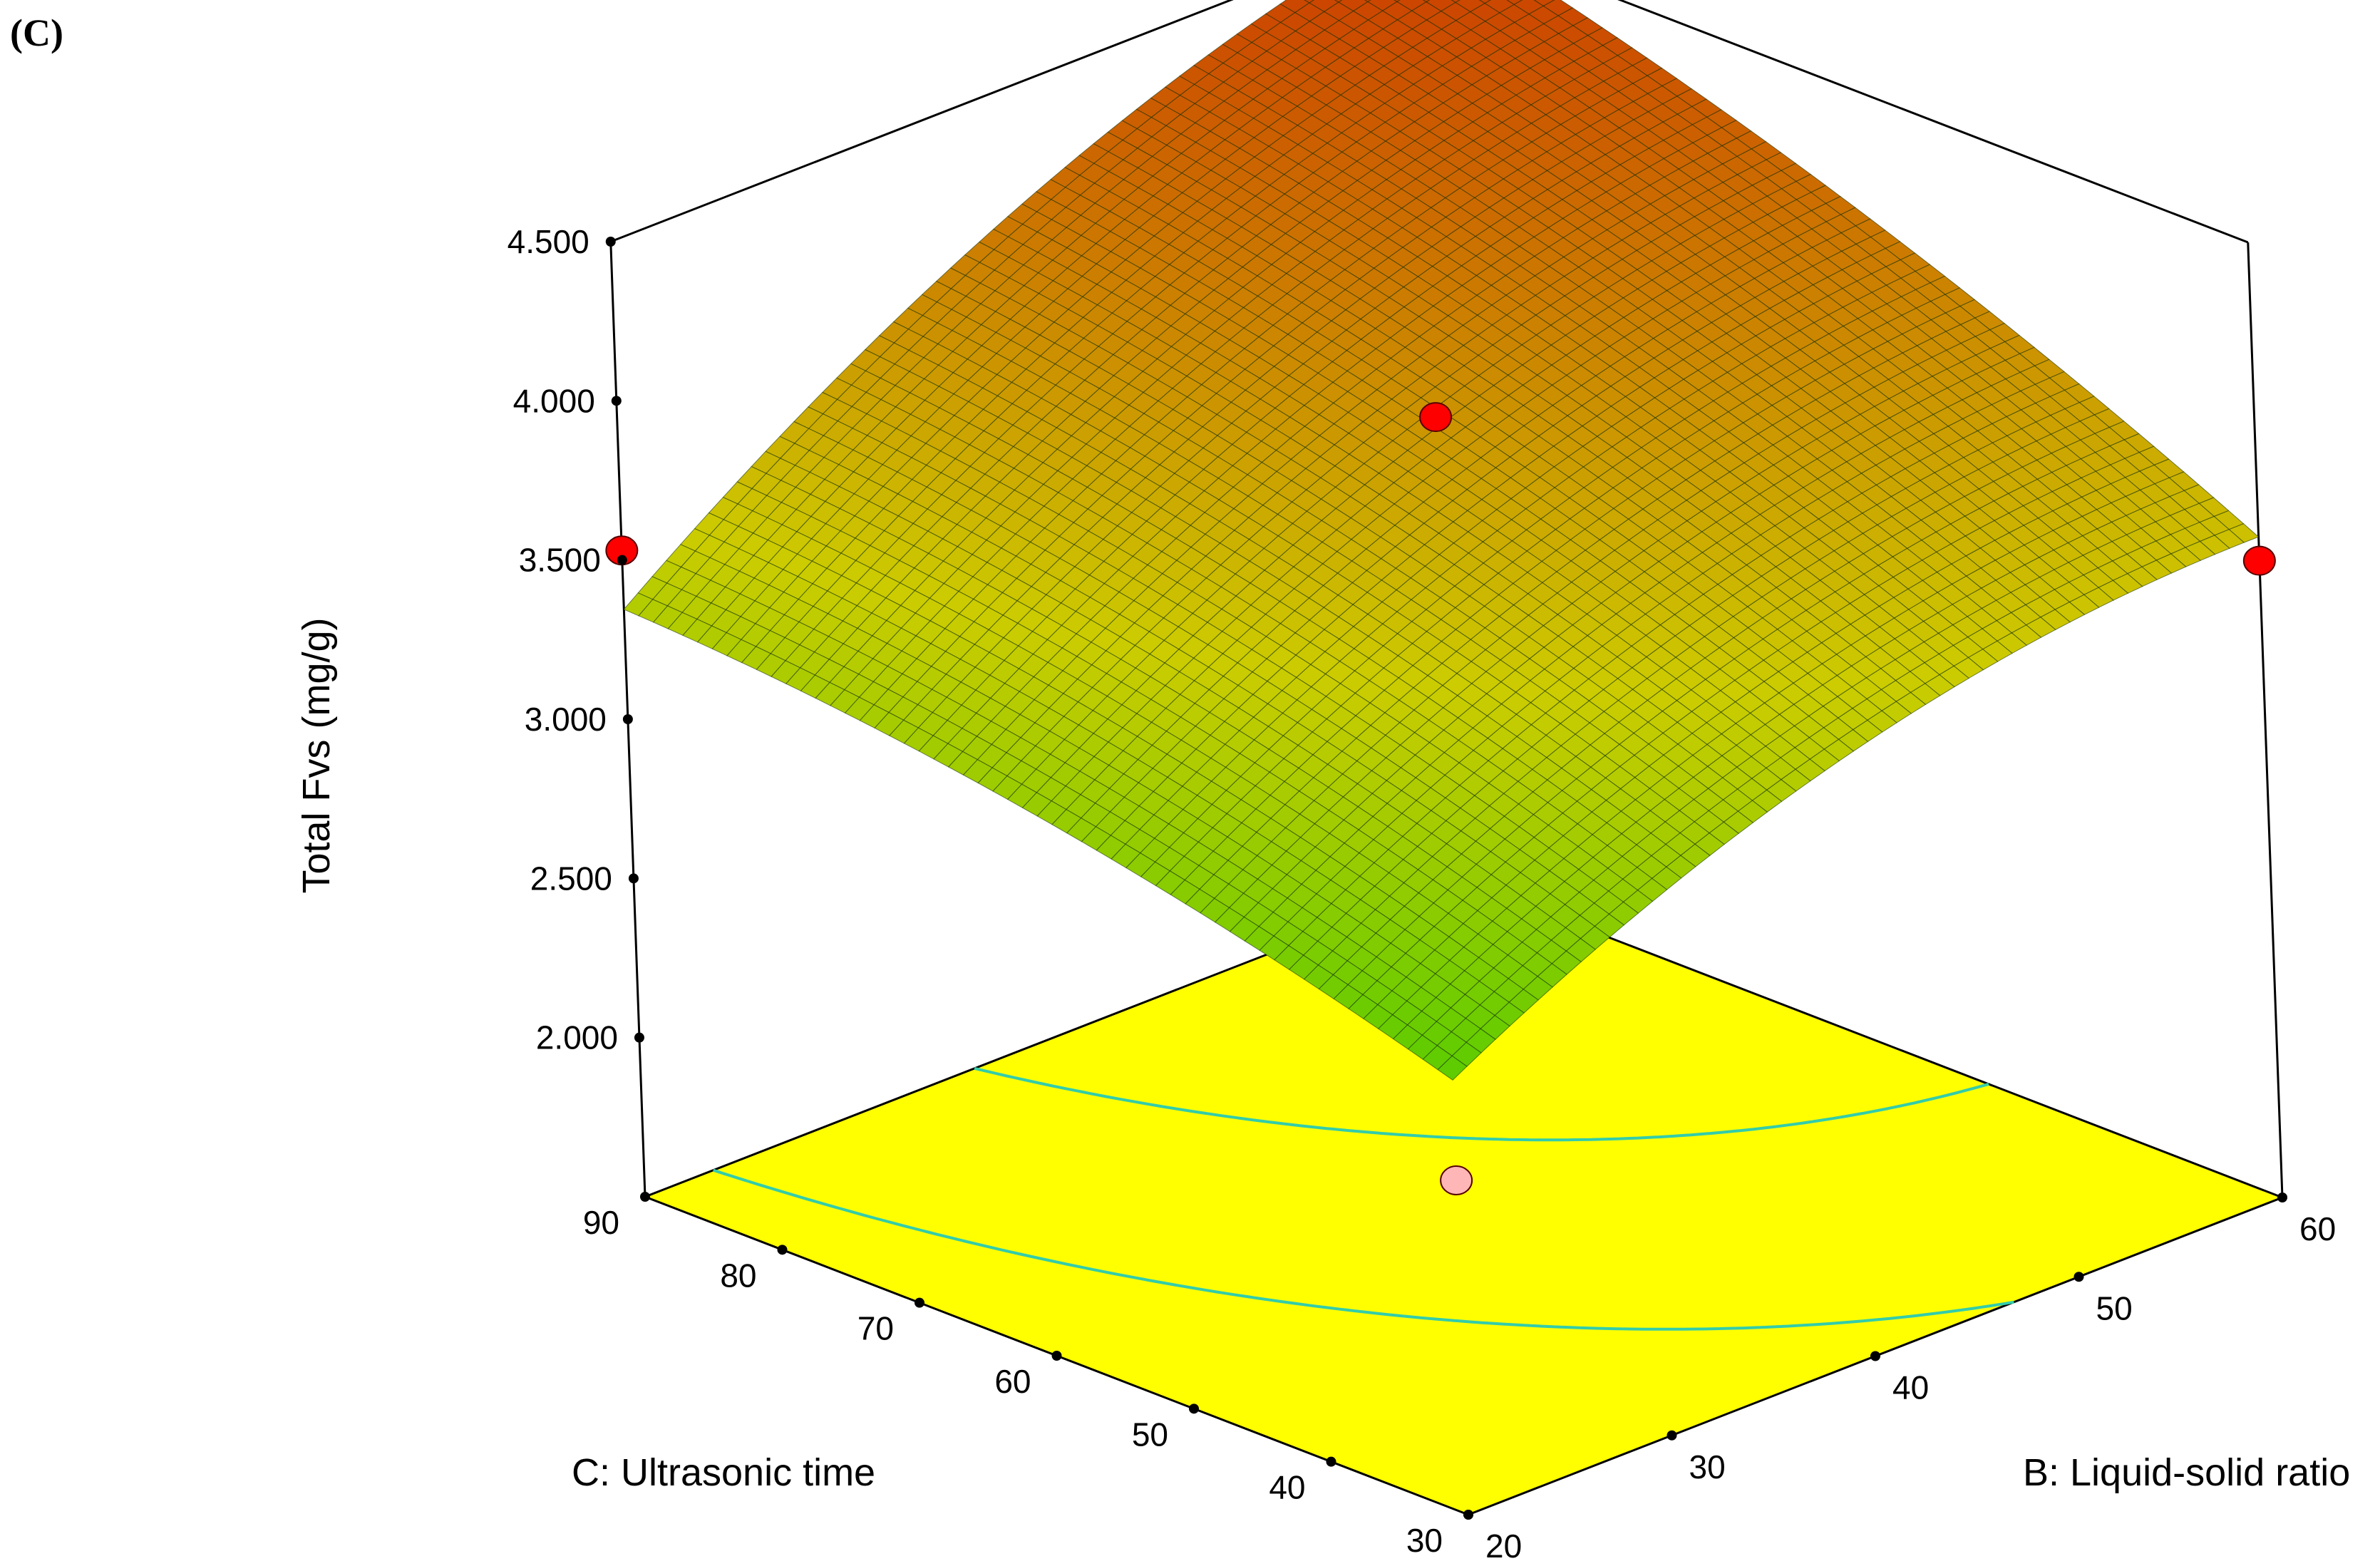  I want to click on x-axis-title: B: Liquid-solid ratio, so click(2186, 1472).